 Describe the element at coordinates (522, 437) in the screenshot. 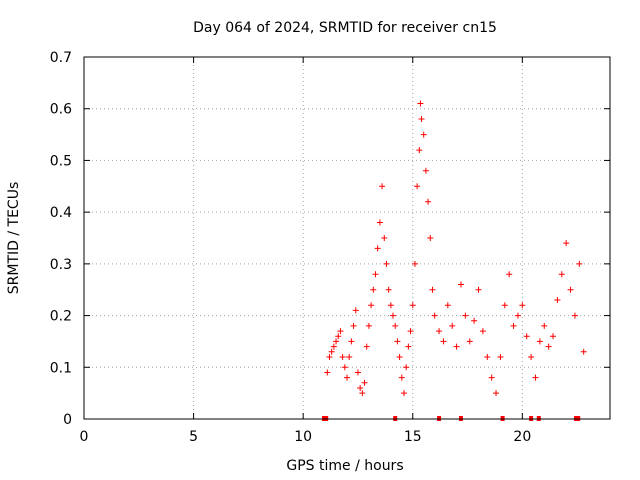

I see `x-tick-label: 20` at that location.